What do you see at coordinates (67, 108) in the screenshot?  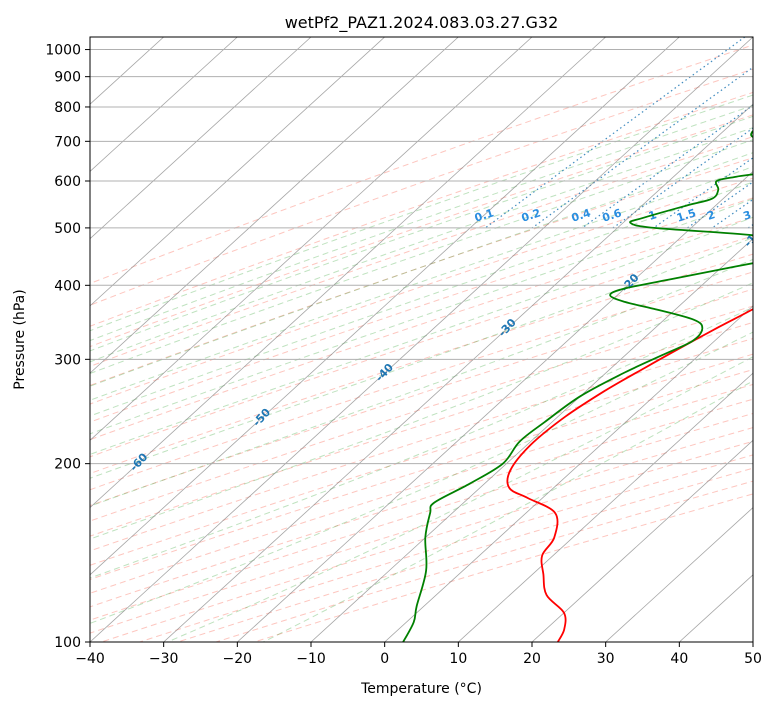 I see `y-tick-label: 800` at bounding box center [67, 108].